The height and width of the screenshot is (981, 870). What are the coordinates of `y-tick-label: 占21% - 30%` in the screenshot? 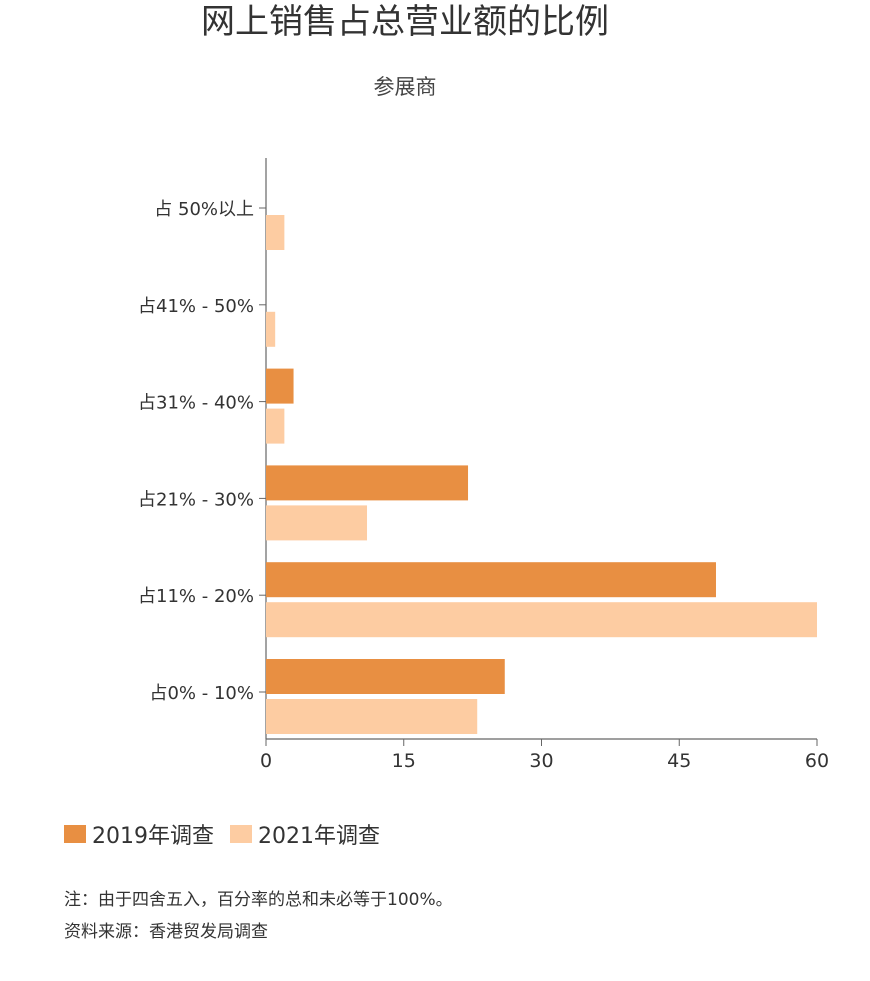 It's located at (196, 499).